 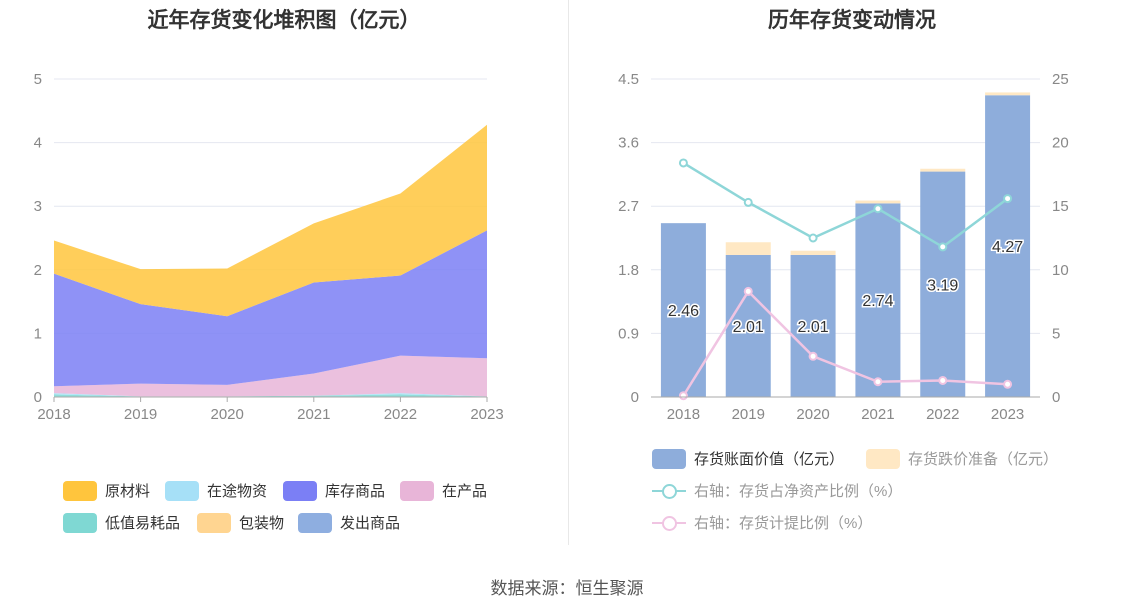 I want to click on legend-item: 在途物资, so click(x=216, y=490).